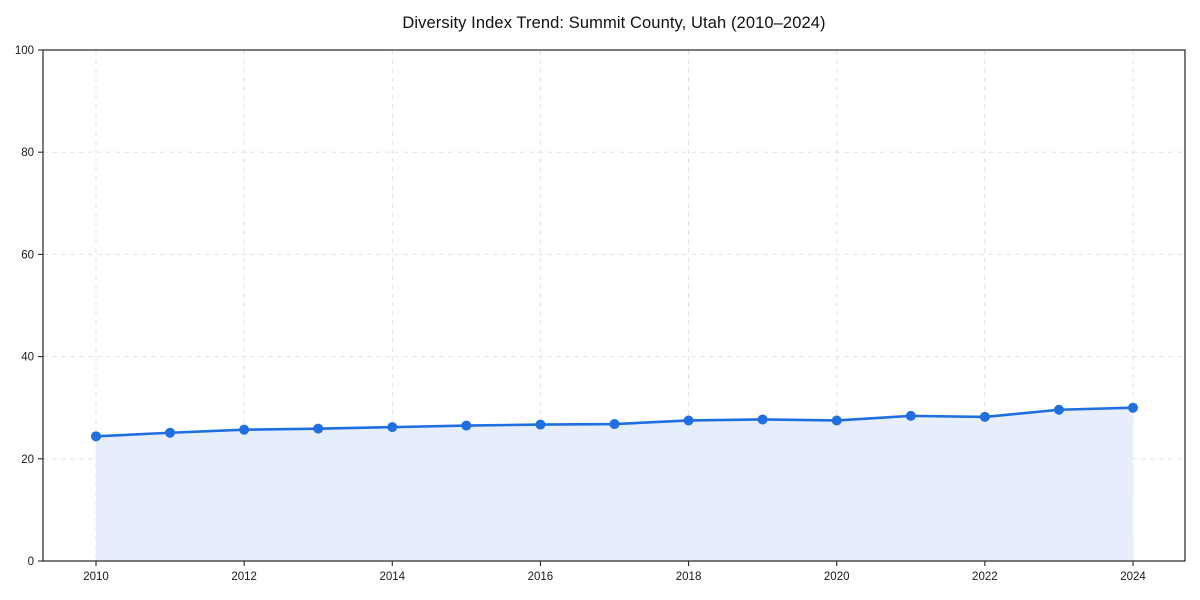 The width and height of the screenshot is (1200, 600). Describe the element at coordinates (541, 577) in the screenshot. I see `x-tick-label: 2016` at that location.